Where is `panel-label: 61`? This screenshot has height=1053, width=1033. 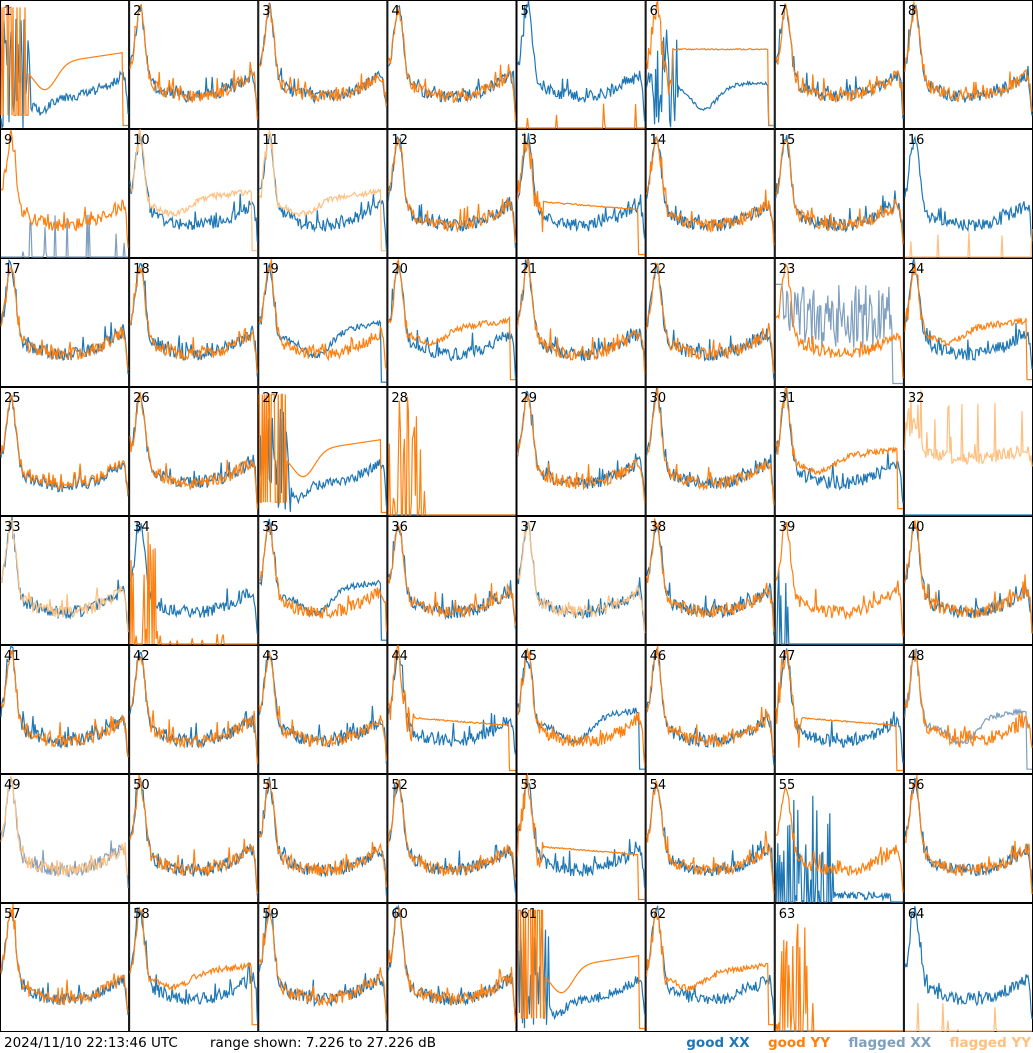 panel-label: 61 is located at coordinates (529, 914).